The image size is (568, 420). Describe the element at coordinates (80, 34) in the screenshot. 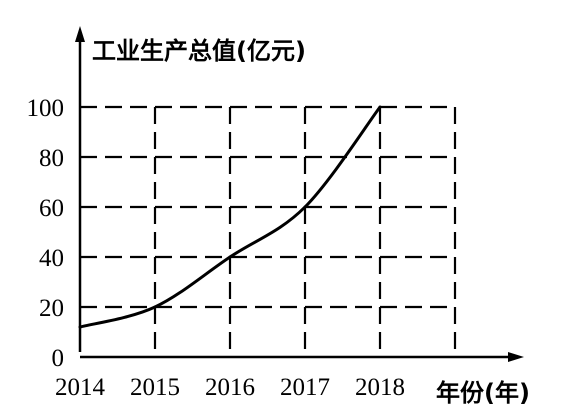

I see `y-axis-arrow-icon` at that location.